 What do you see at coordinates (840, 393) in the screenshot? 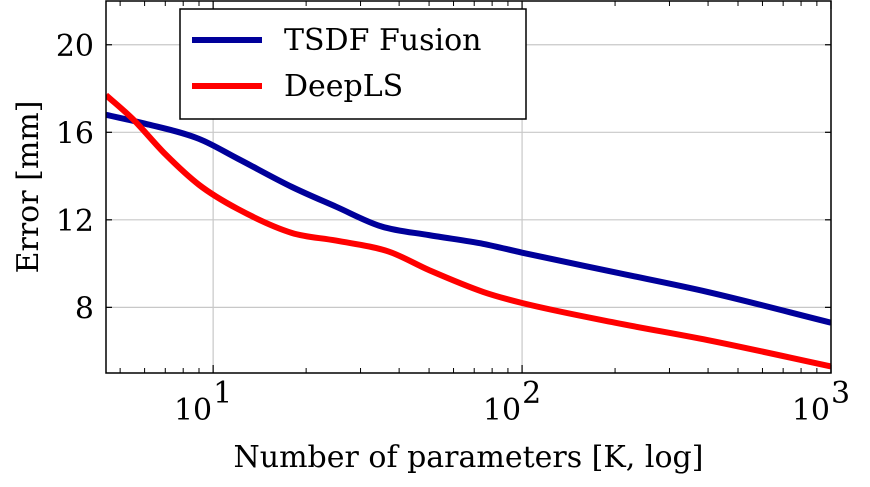
I see `x-tick-exponent: 3` at bounding box center [840, 393].